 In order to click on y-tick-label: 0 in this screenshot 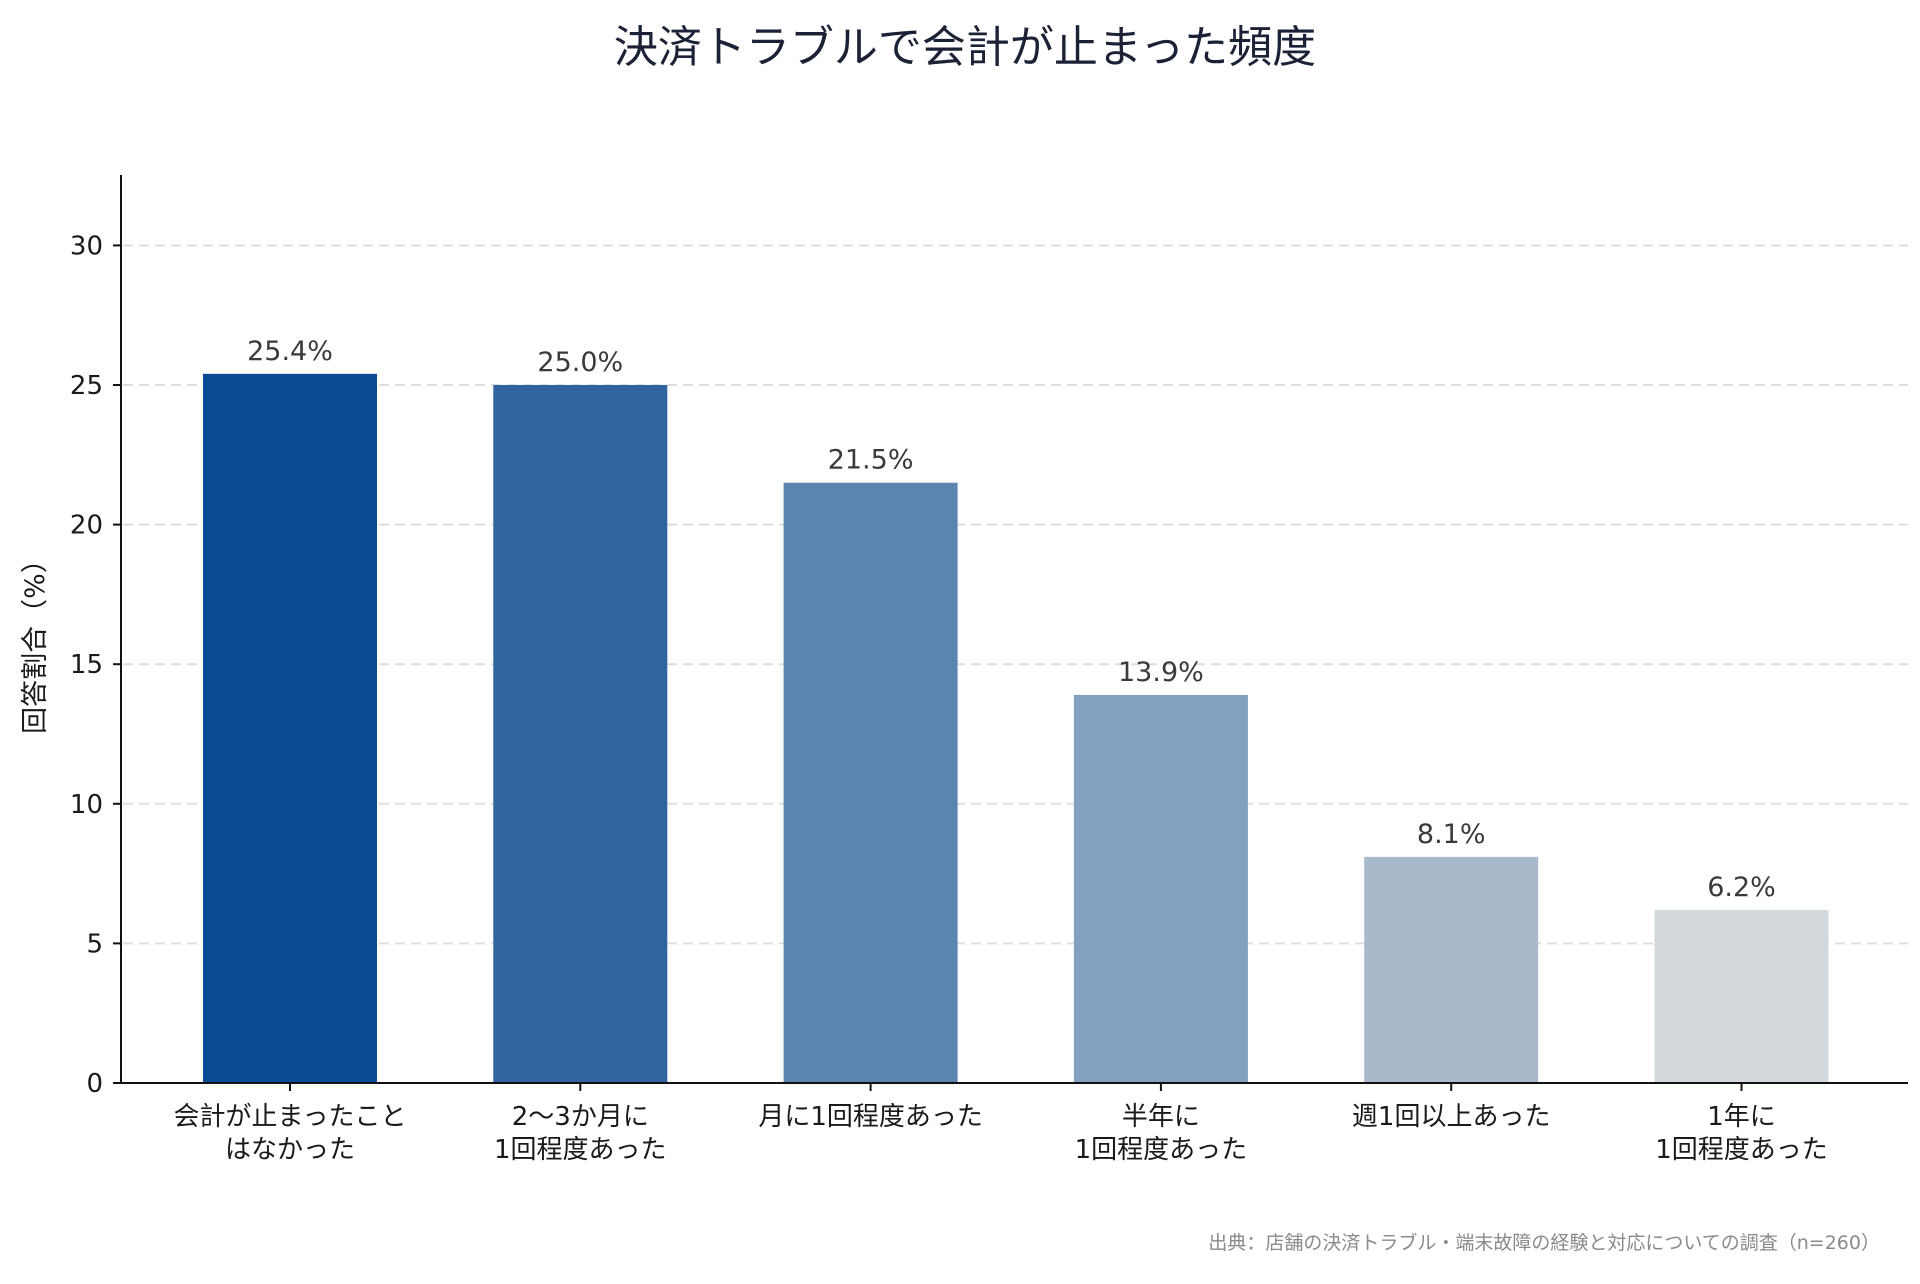, I will do `click(94, 1084)`.